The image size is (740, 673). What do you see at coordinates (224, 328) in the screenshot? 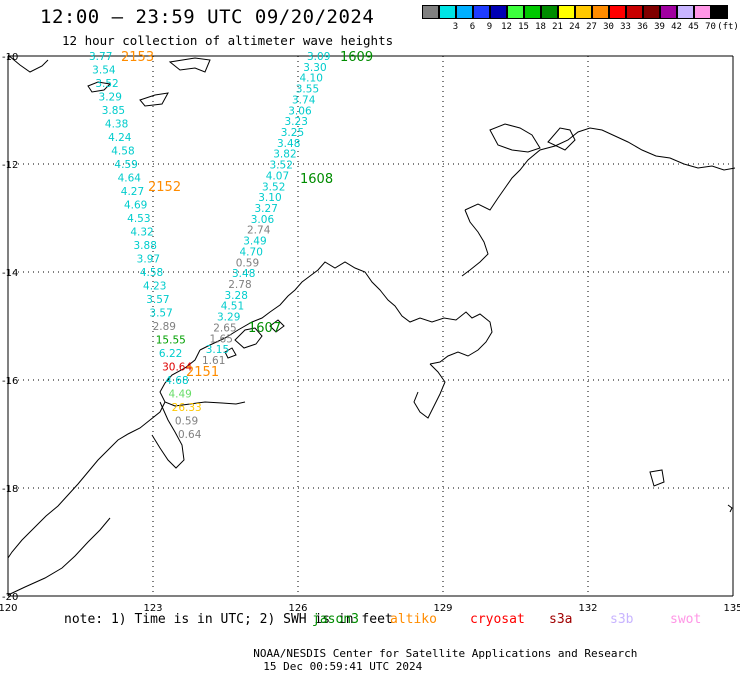
I see `wave-height-label: 2.65` at bounding box center [224, 328].